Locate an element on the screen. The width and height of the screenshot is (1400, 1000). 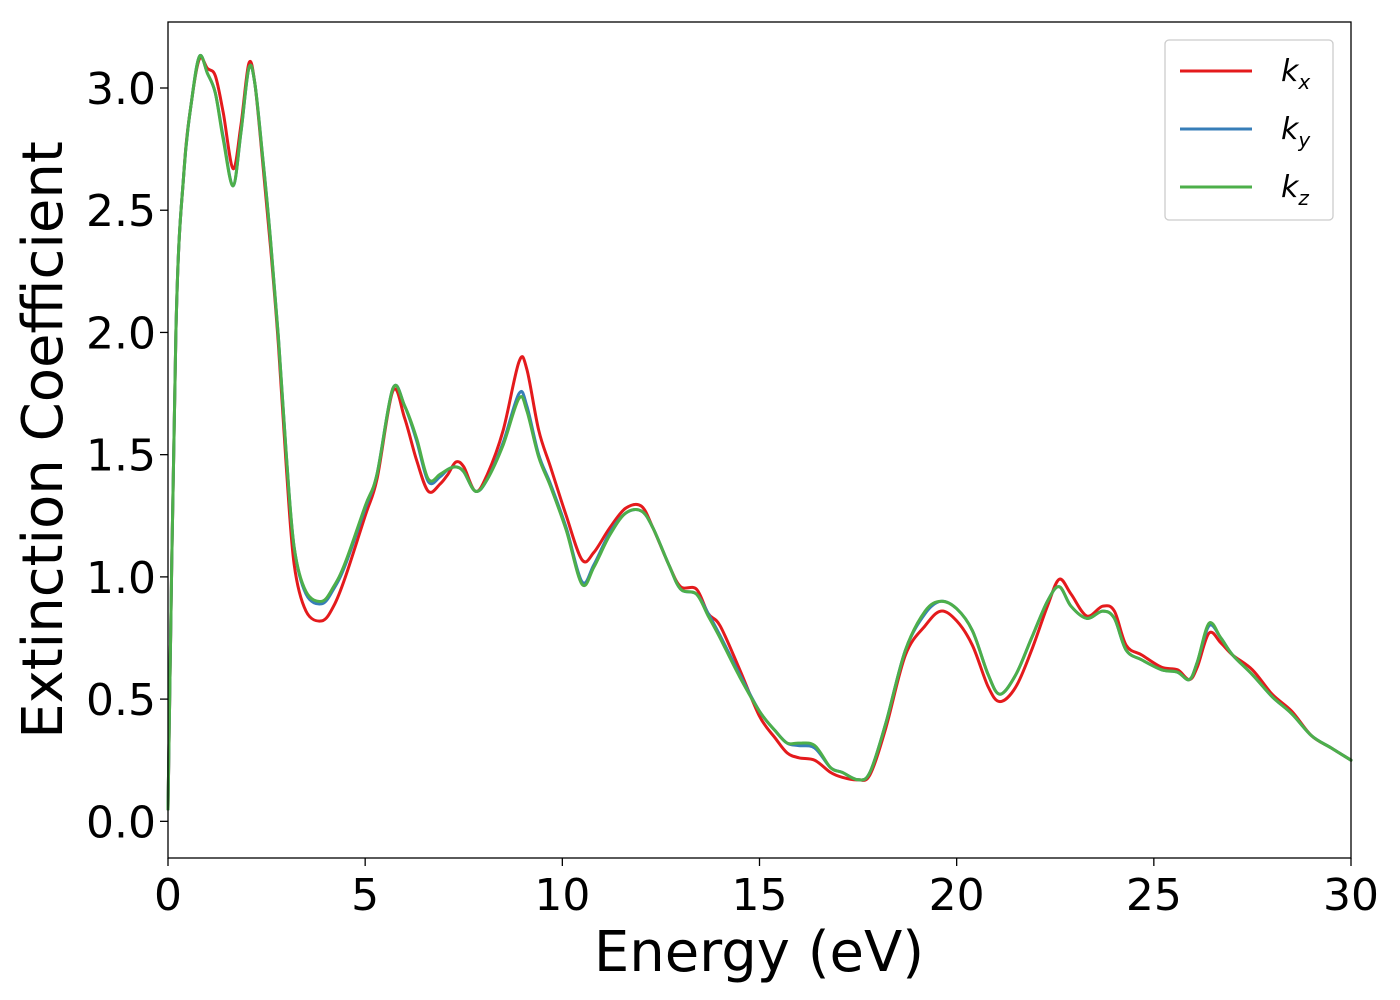
y-tick-label: 1.0 is located at coordinates (121, 578).